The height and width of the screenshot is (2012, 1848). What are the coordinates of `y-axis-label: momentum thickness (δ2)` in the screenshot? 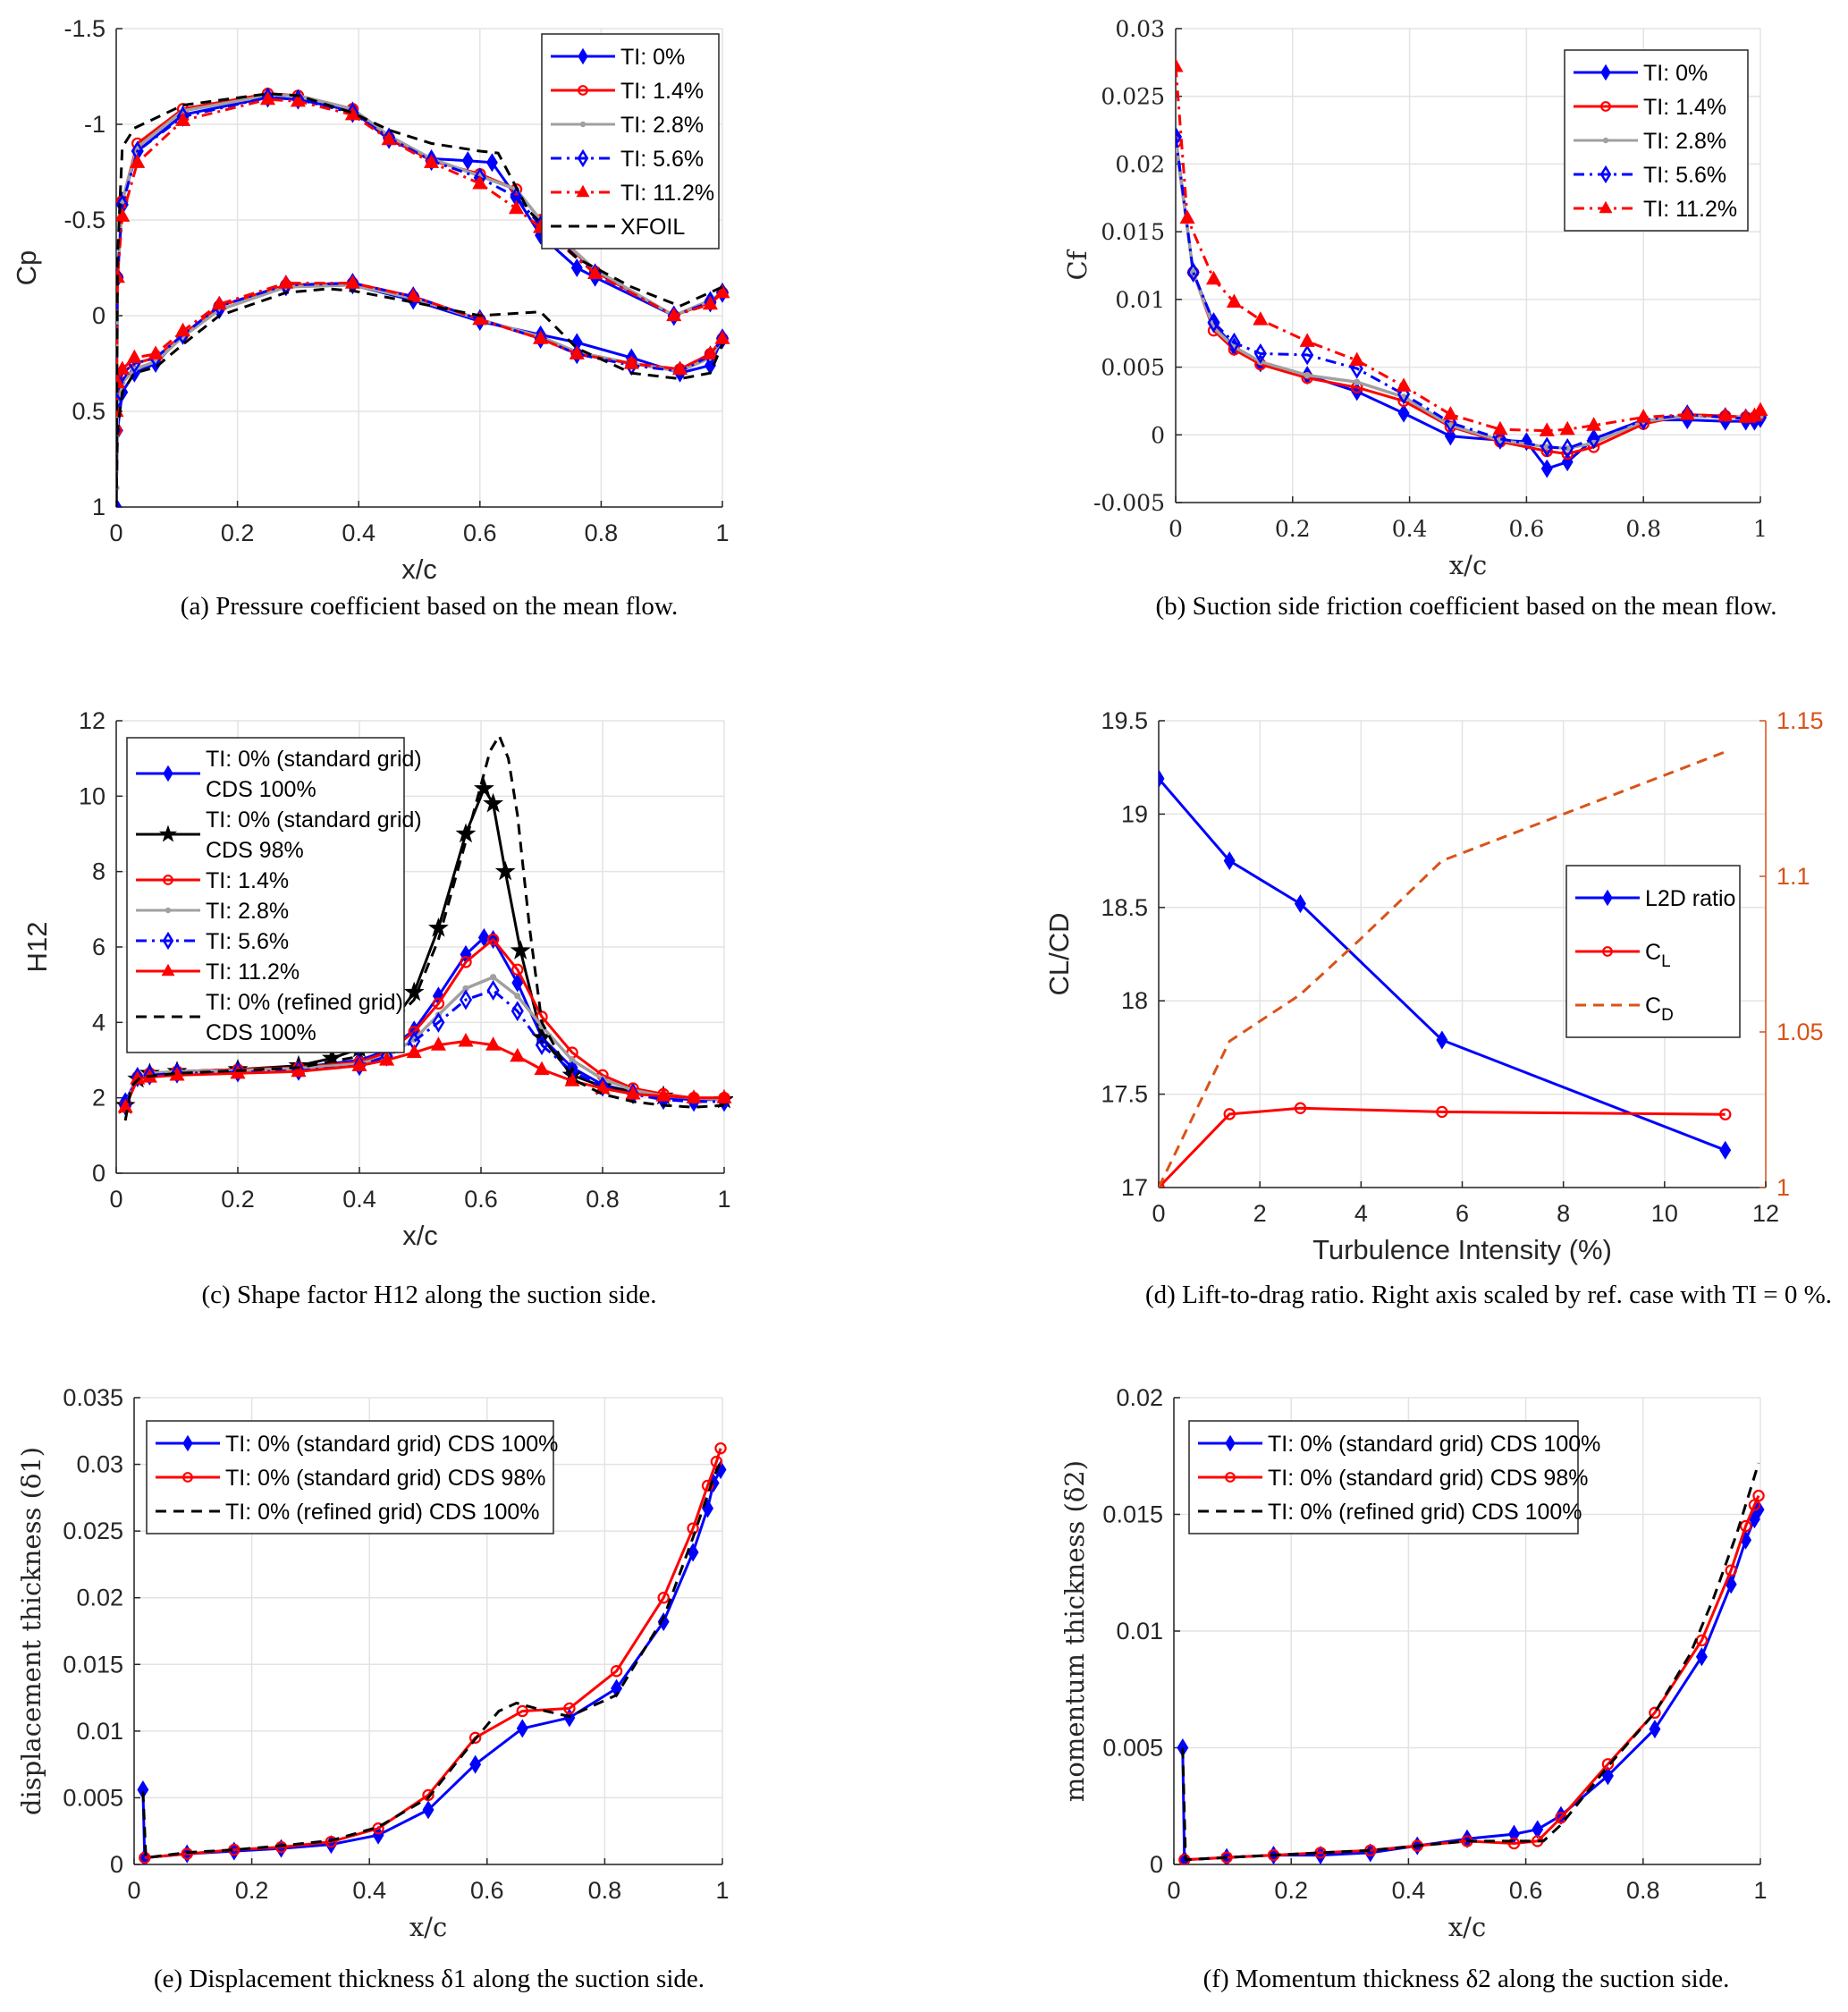 It's located at (1074, 1631).